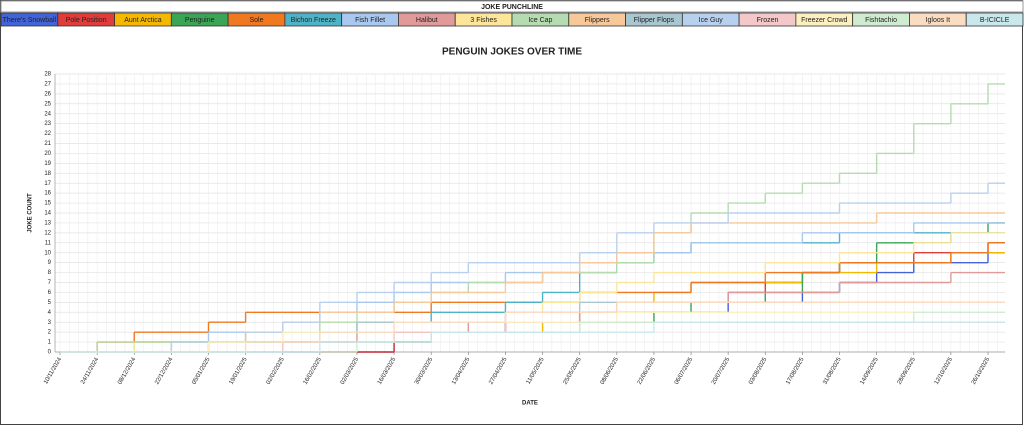  Describe the element at coordinates (50, 323) in the screenshot. I see `y-tick-label: 3` at that location.